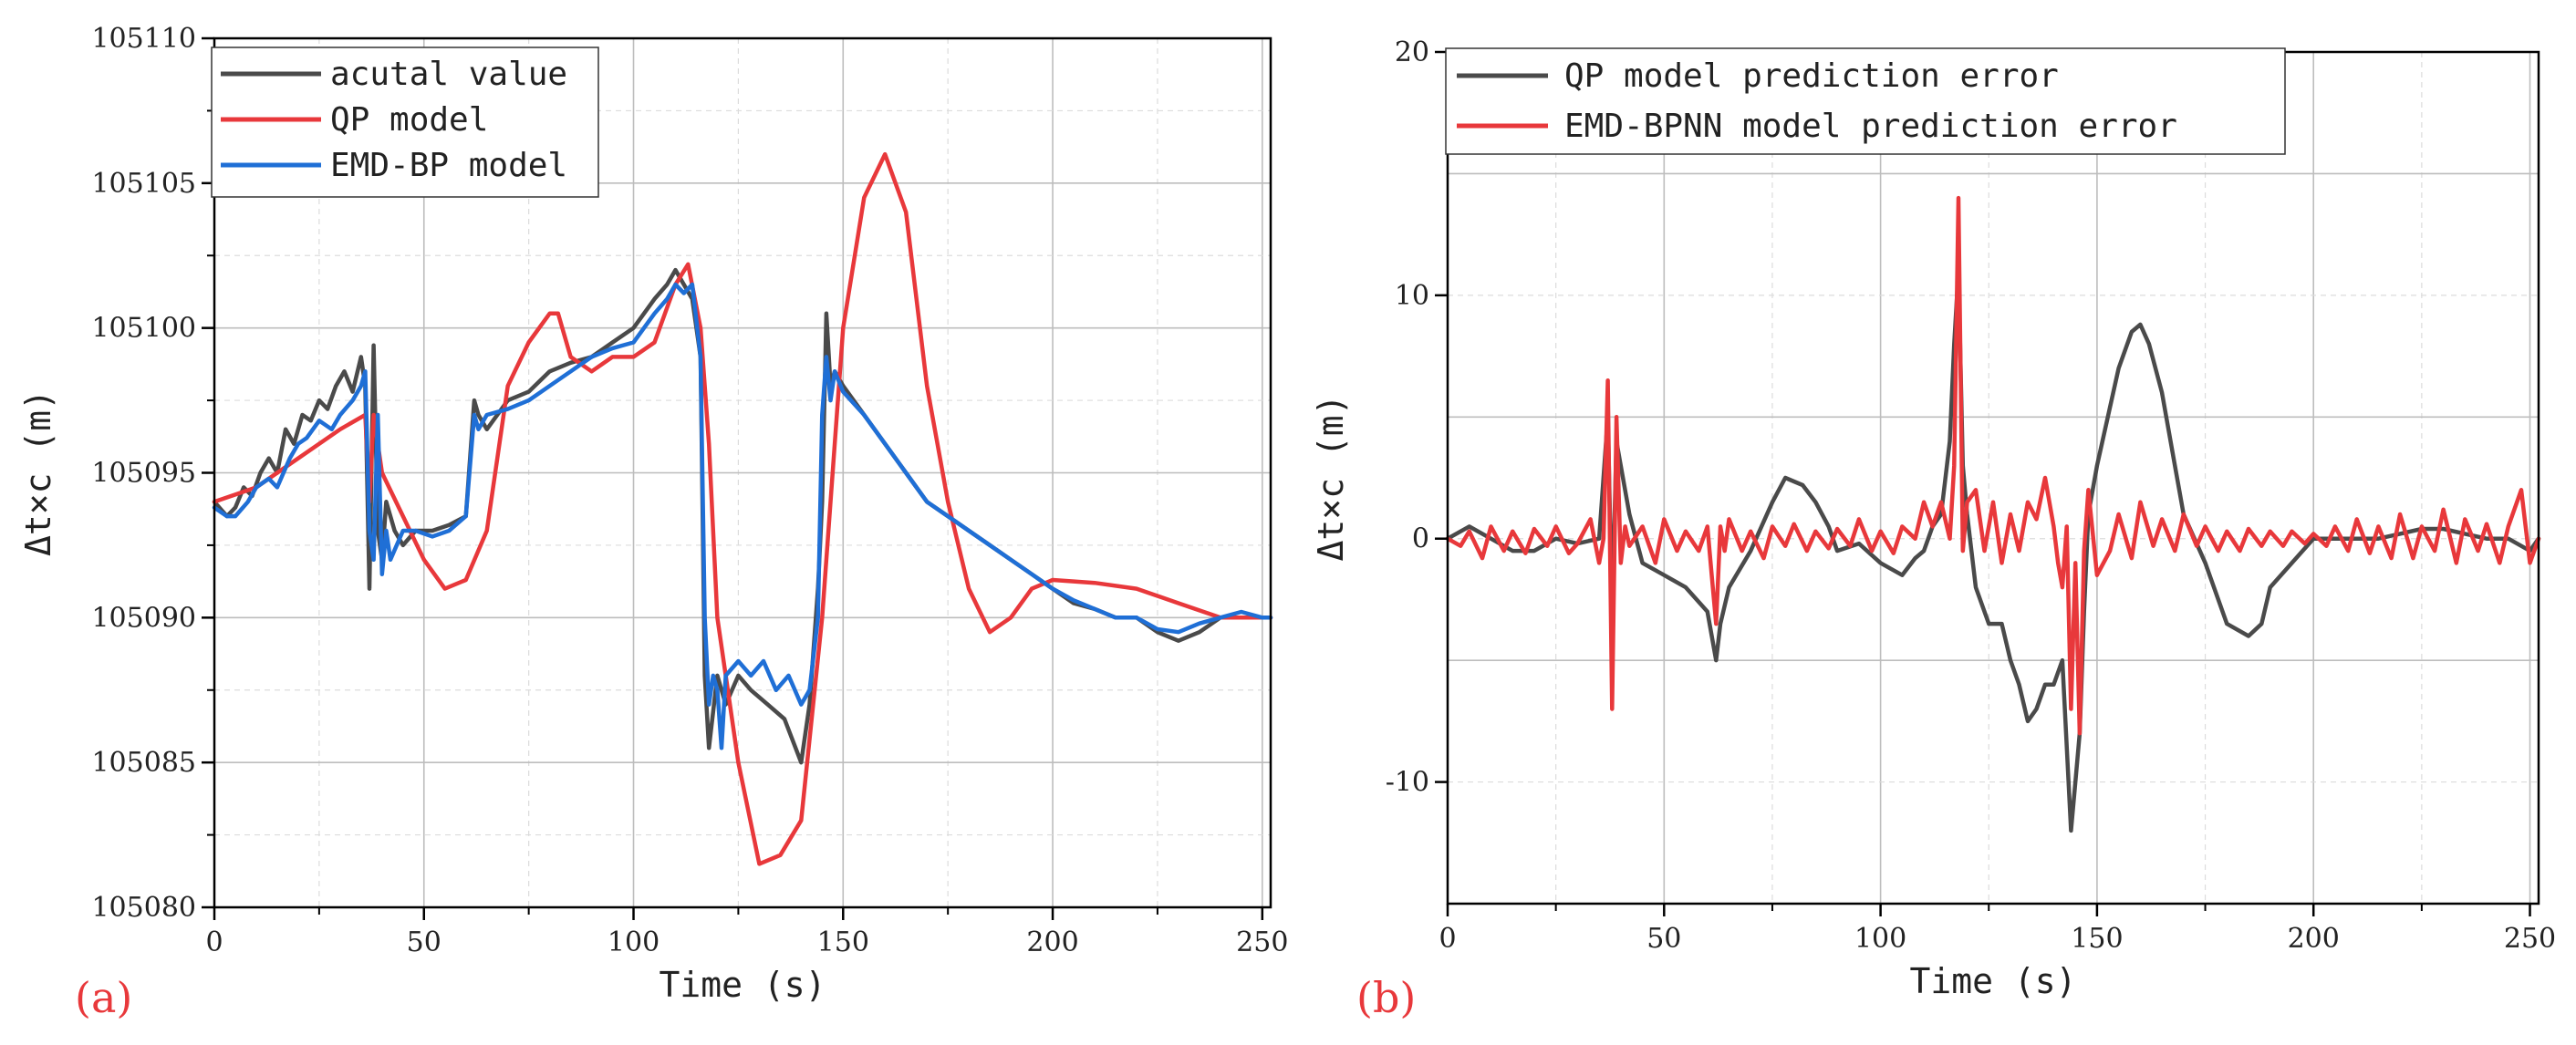  I want to click on legend-label-qp-error: QP model prediction error, so click(1811, 76).